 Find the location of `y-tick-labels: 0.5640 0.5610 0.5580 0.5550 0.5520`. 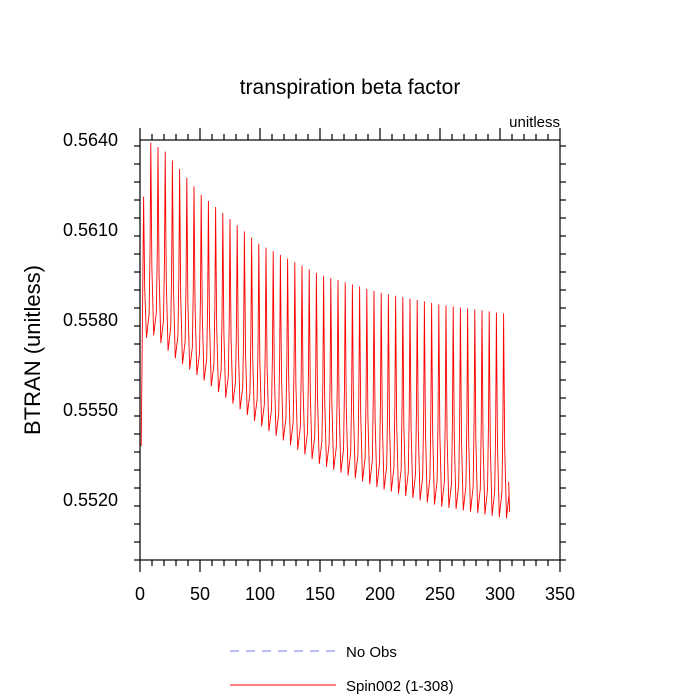

y-tick-labels: 0.5640 0.5610 0.5580 0.5550 0.5520 is located at coordinates (90, 320).